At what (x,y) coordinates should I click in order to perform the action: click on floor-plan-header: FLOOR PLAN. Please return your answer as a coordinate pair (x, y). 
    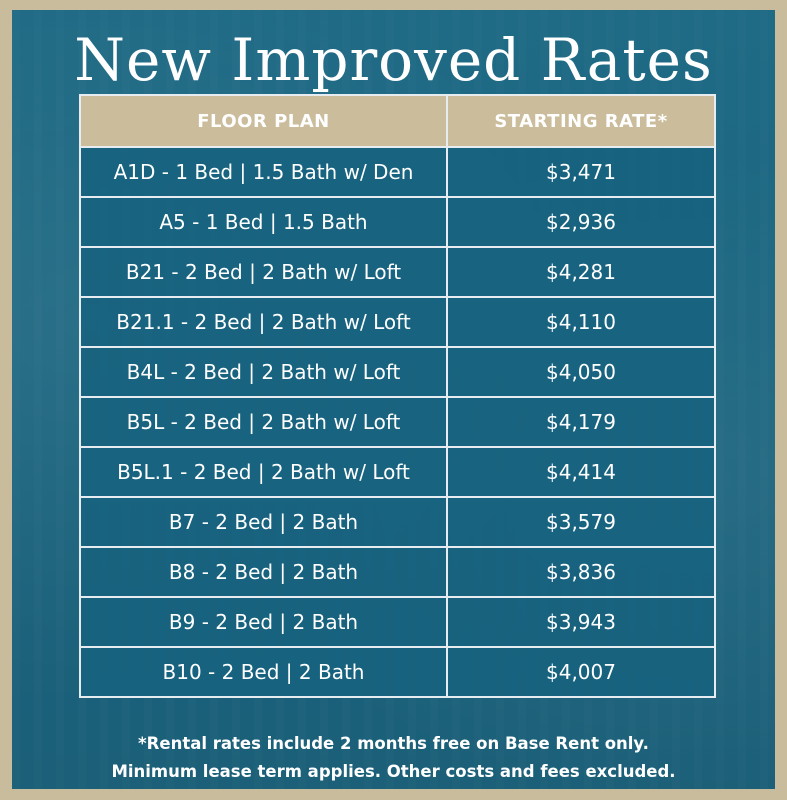
    Looking at the image, I should click on (263, 121).